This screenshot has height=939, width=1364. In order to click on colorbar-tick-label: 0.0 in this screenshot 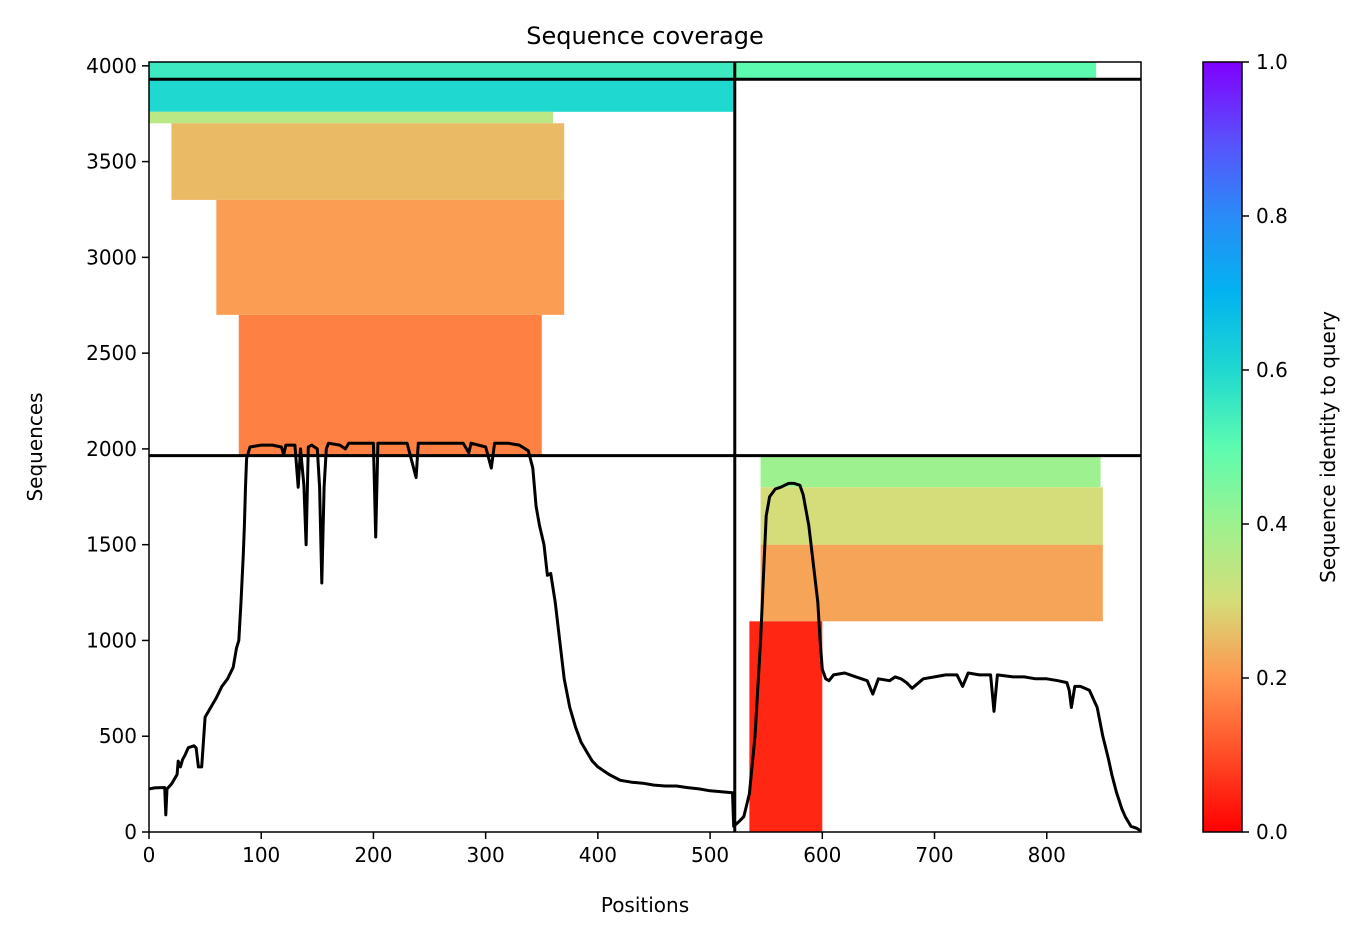, I will do `click(1272, 832)`.